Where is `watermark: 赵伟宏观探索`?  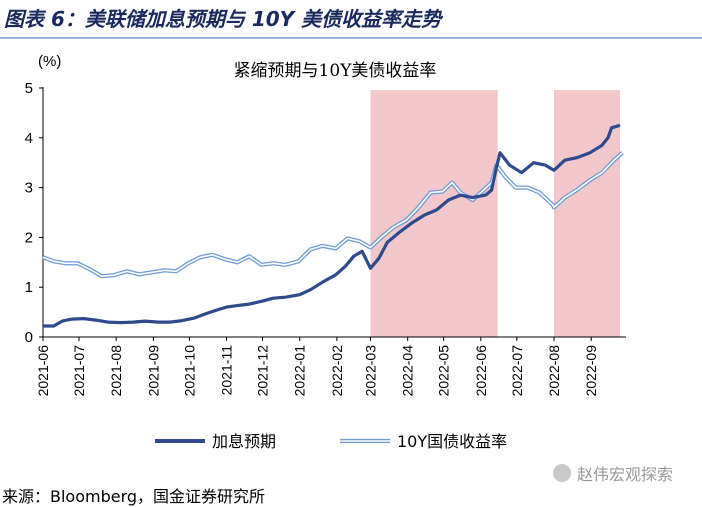
watermark: 赵伟宏观探索 is located at coordinates (613, 473).